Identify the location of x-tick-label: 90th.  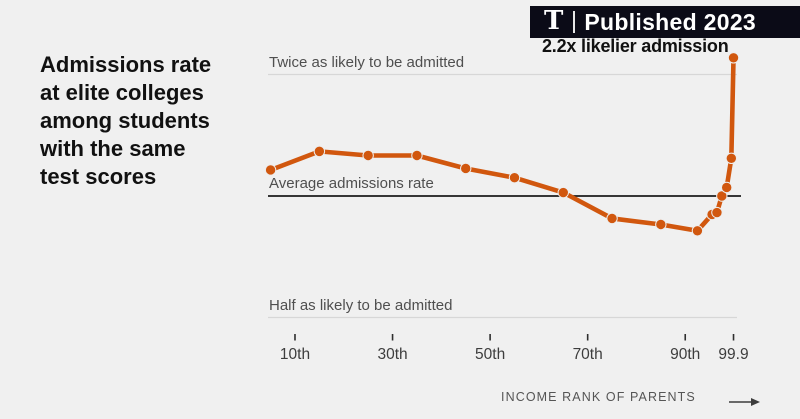
(685, 354).